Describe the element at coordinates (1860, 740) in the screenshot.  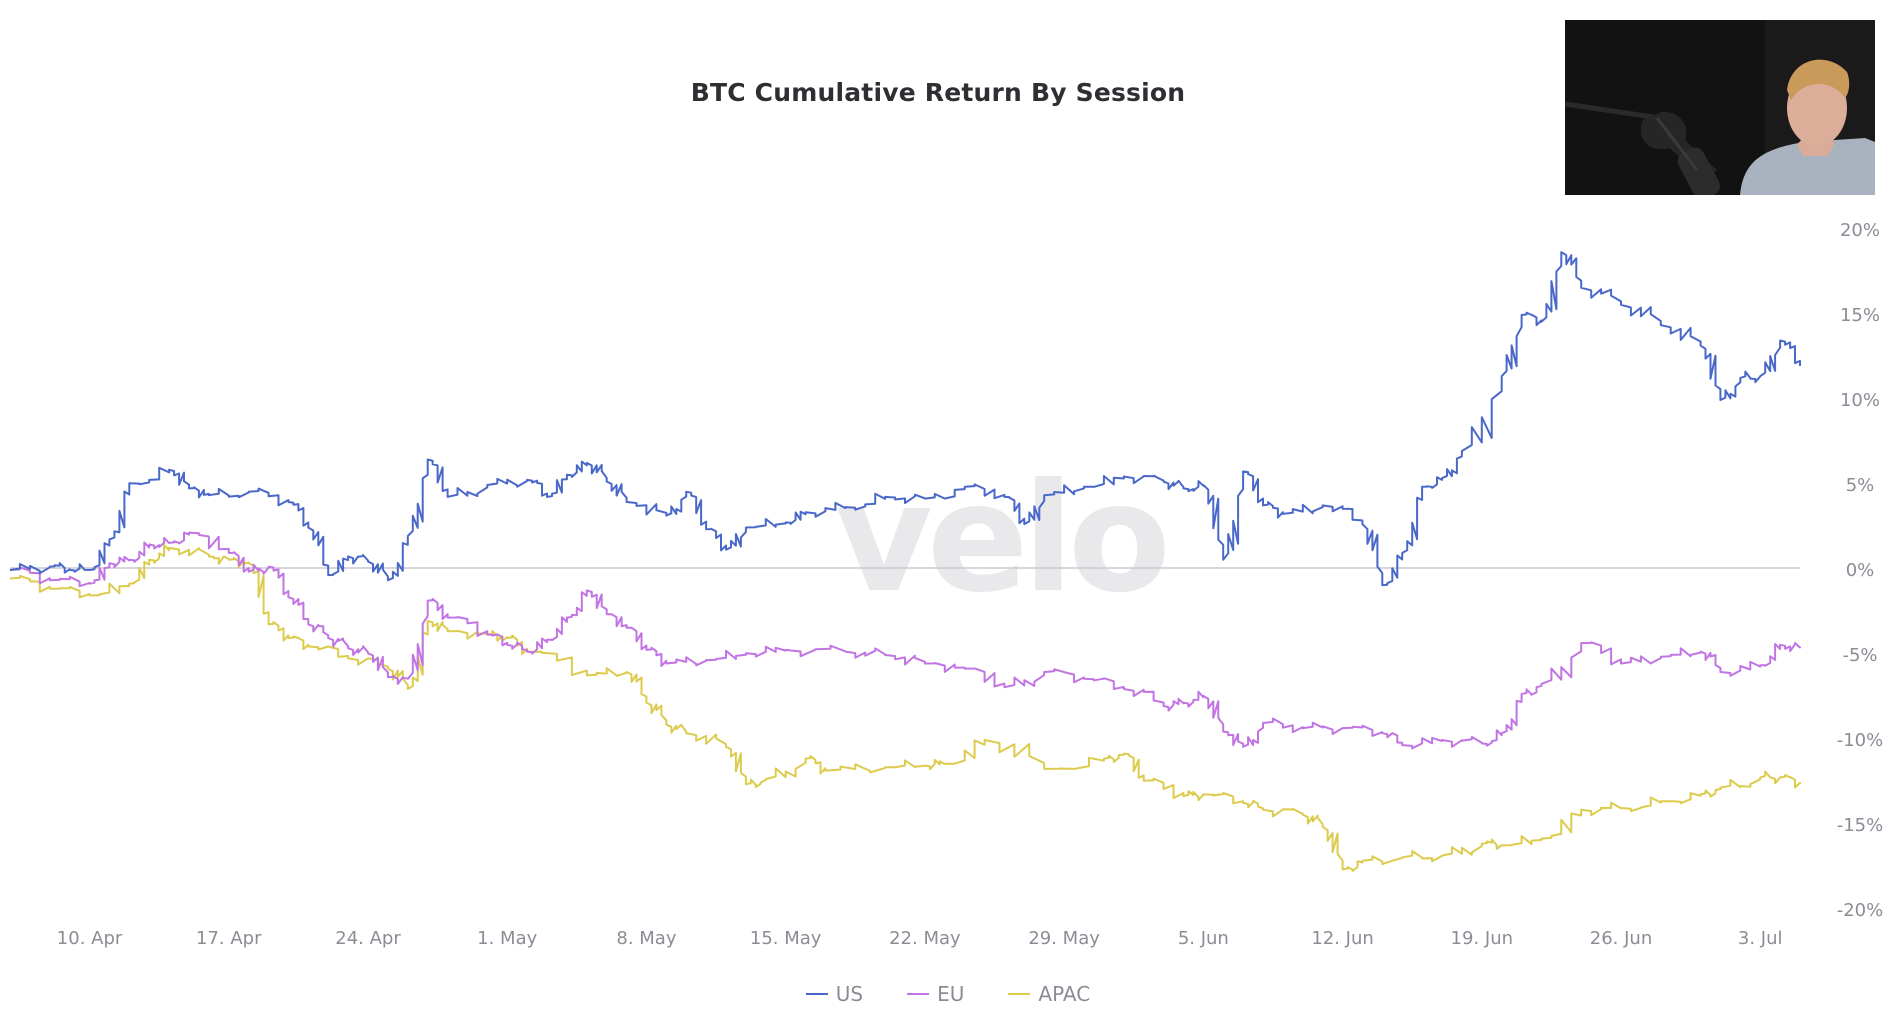
I see `y-tick-label: -10%` at that location.